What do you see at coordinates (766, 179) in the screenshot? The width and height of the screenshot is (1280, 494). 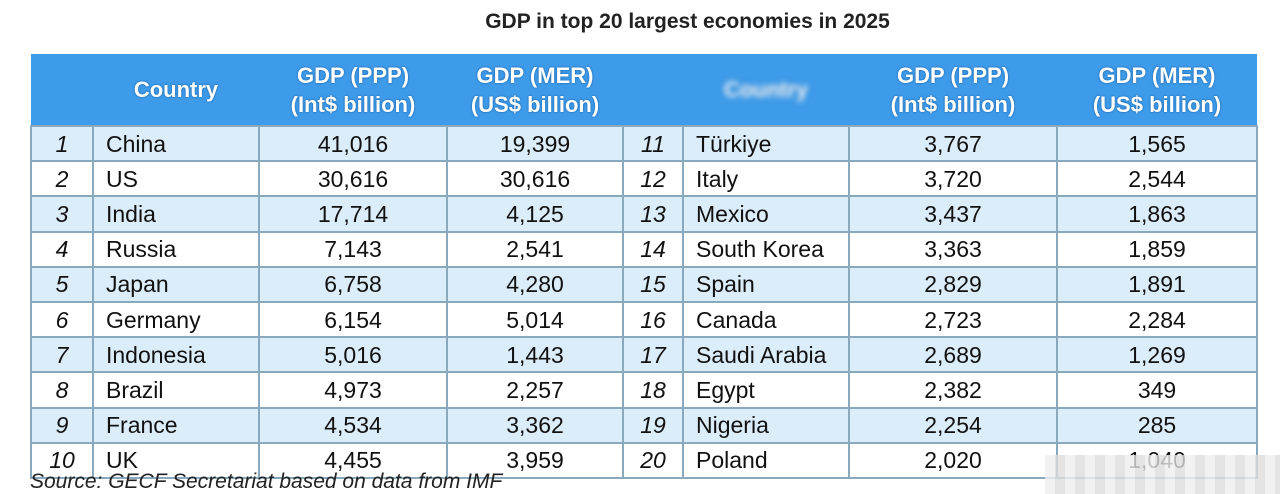 I see `cell-country: Italy` at bounding box center [766, 179].